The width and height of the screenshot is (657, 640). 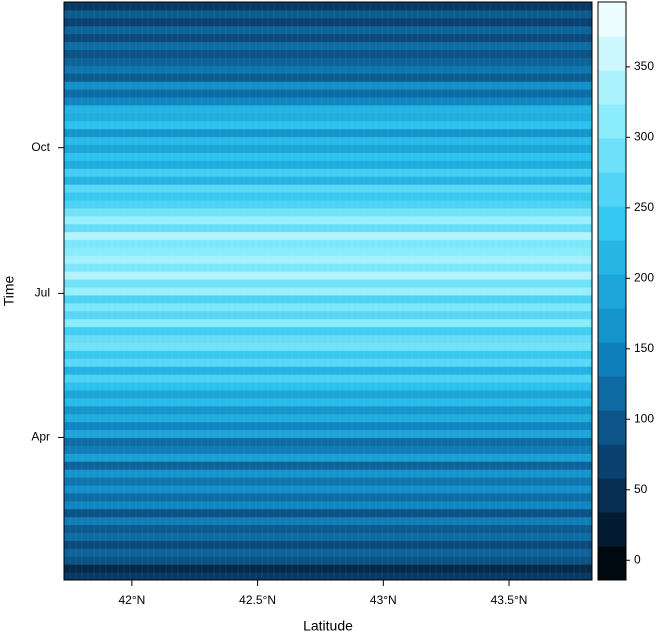 I want to click on x-tick-label: 42°N, so click(x=131, y=600).